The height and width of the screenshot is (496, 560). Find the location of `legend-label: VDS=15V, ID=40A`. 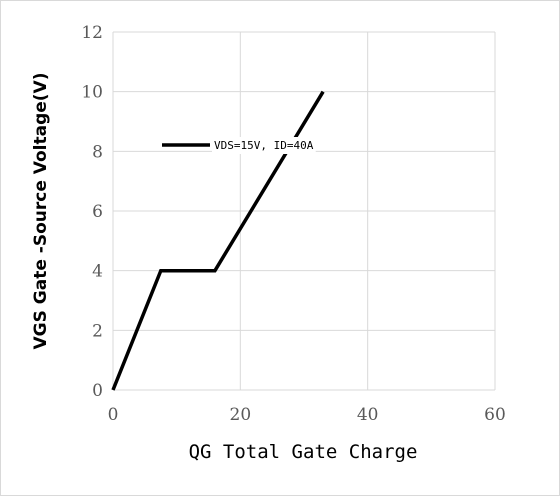

legend-label: VDS=15V, ID=40A is located at coordinates (264, 145).